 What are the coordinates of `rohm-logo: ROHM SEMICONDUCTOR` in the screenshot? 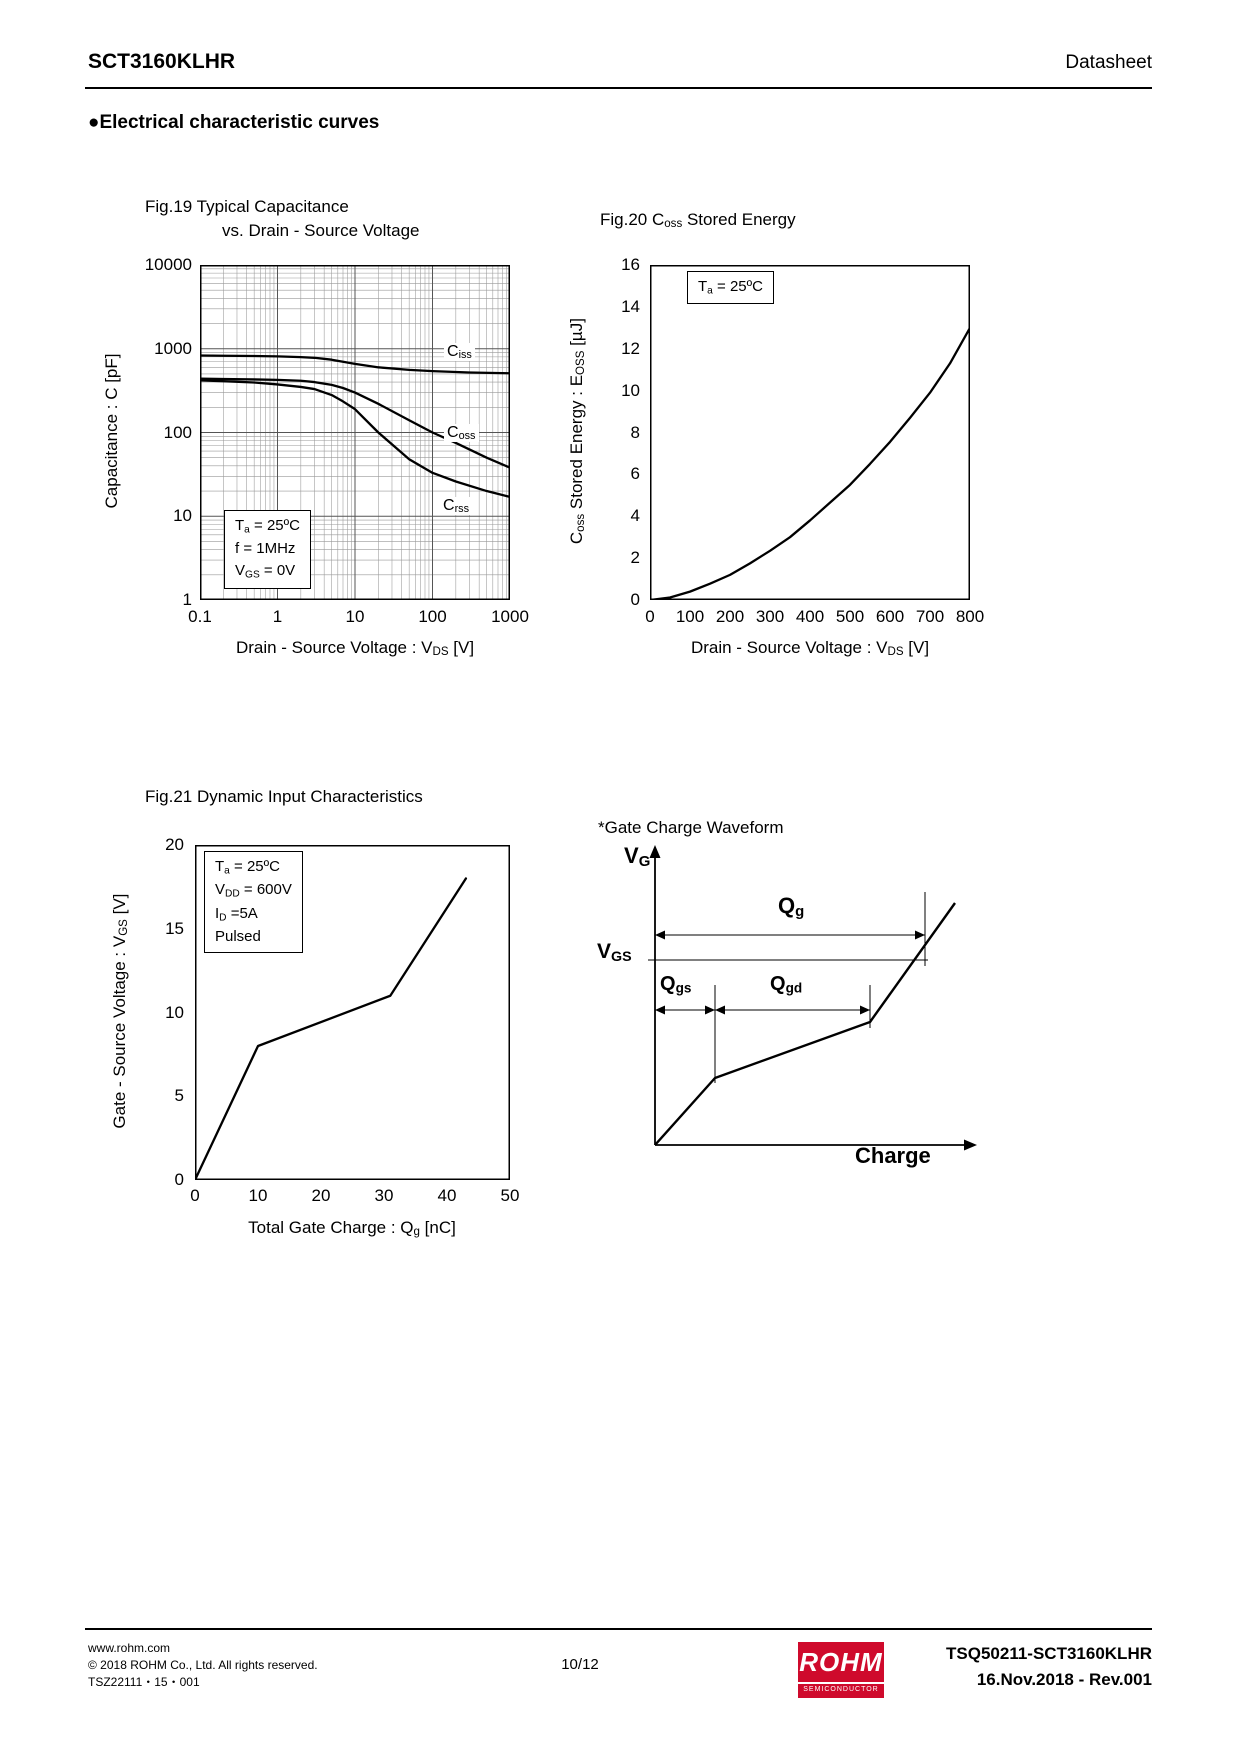 It's located at (841, 1670).